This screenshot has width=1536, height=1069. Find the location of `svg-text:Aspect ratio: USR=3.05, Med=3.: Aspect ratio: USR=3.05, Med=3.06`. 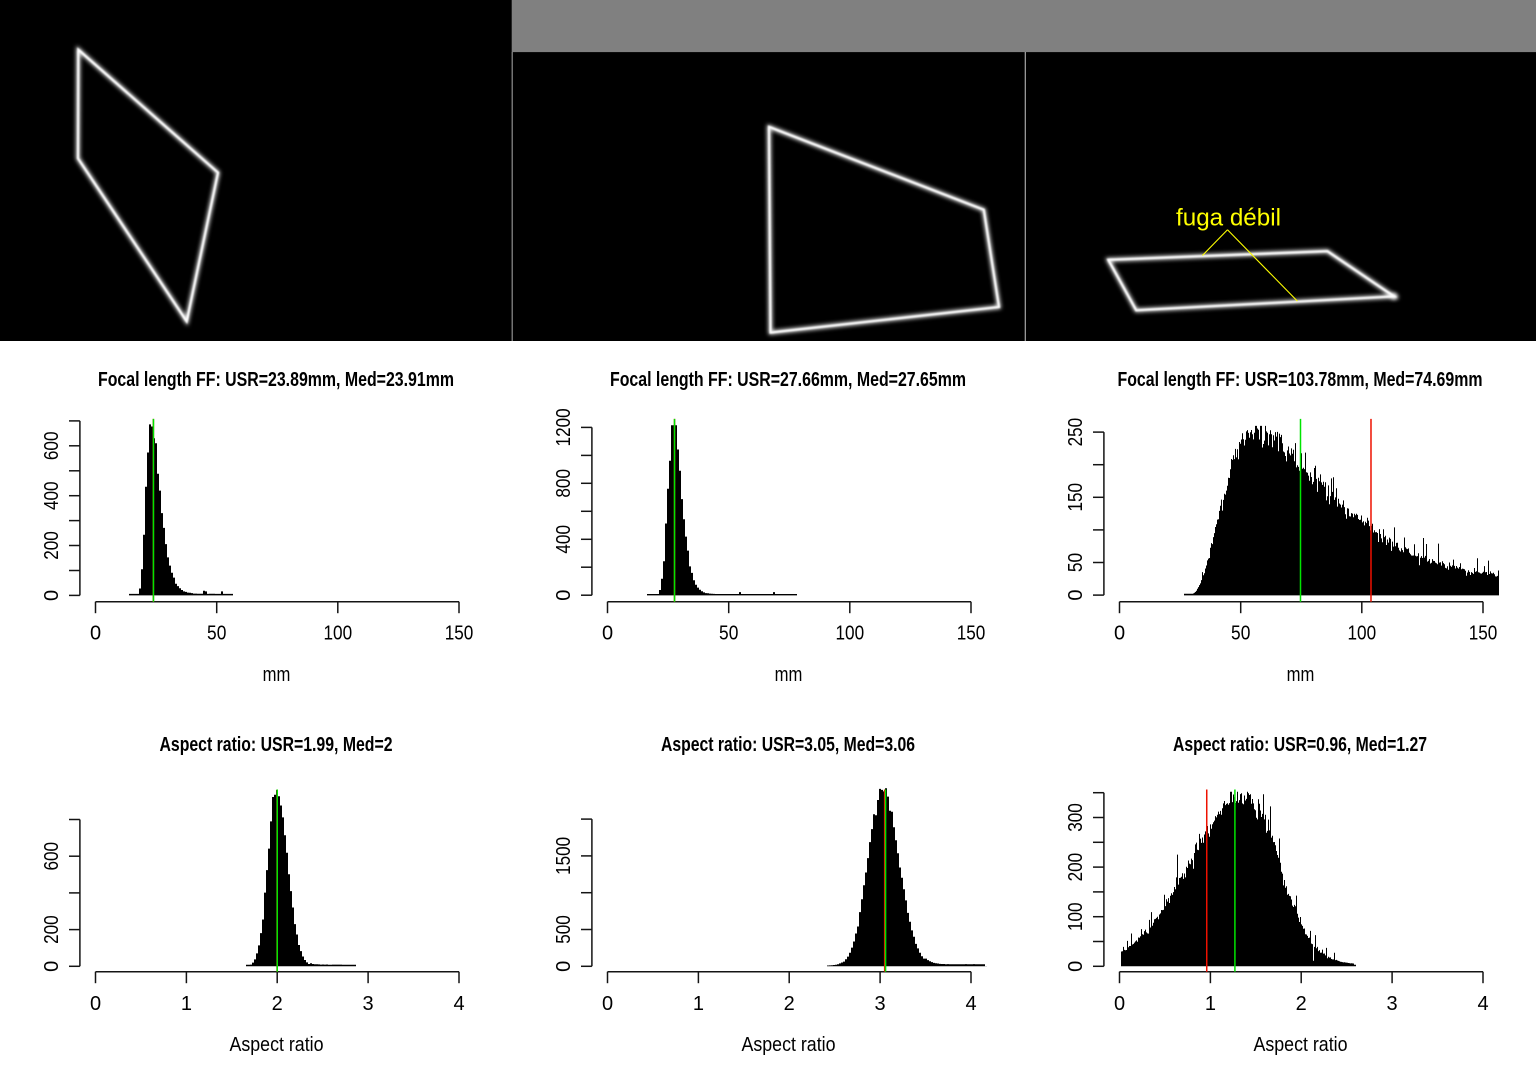

svg-text:Aspect ratio: USR=3.05, Med=3.: Aspect ratio: USR=3.05, Med=3.06 is located at coordinates (788, 745).